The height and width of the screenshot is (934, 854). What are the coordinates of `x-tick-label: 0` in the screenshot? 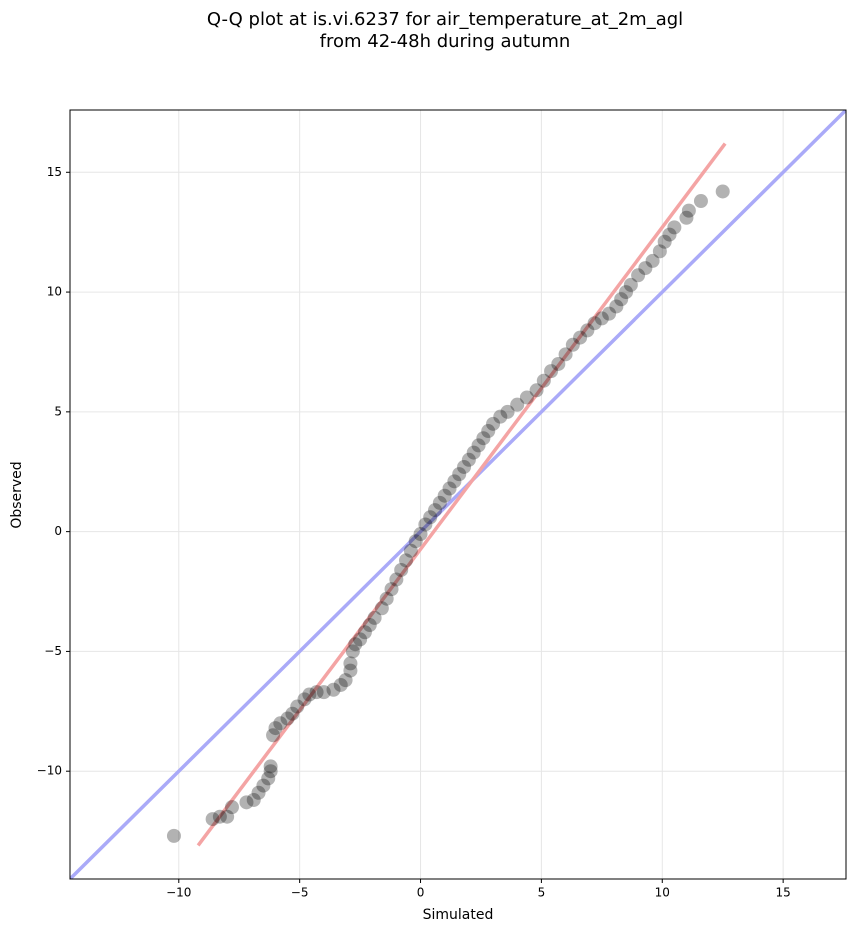 It's located at (421, 893).